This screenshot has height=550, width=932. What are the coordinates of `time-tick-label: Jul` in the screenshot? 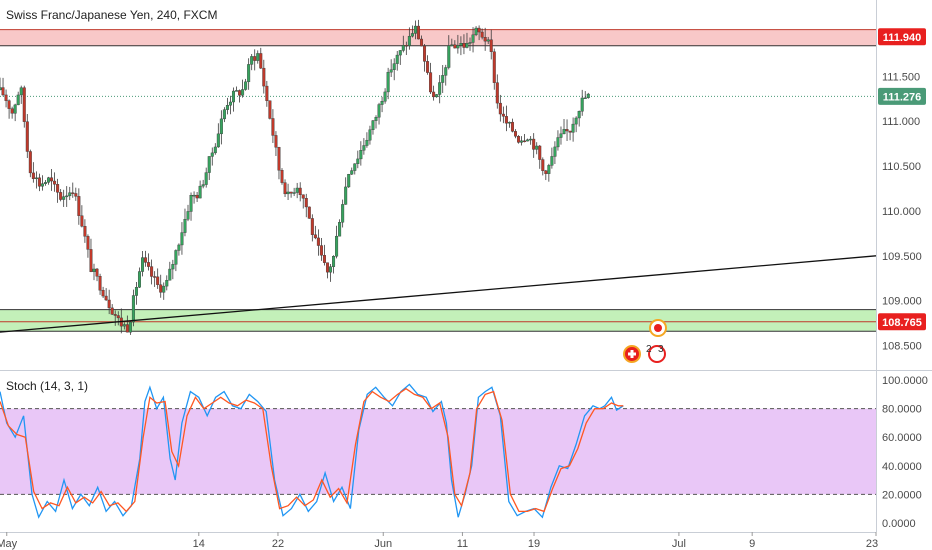 It's located at (679, 544).